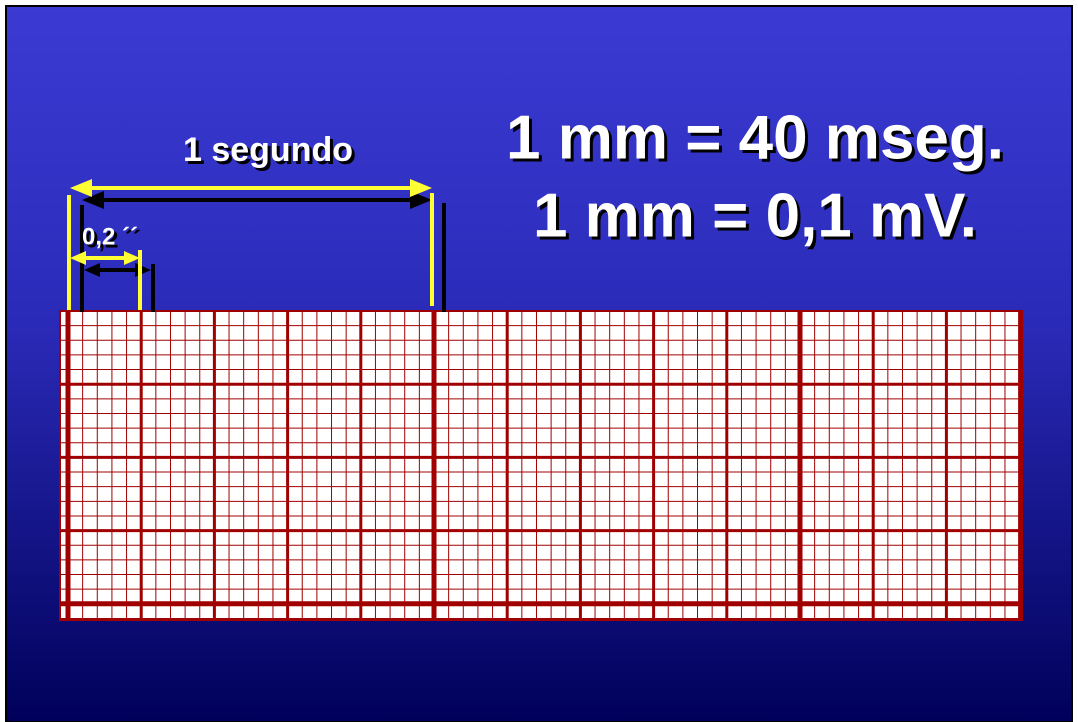  I want to click on small-label: 0,2 ´´, so click(110, 236).